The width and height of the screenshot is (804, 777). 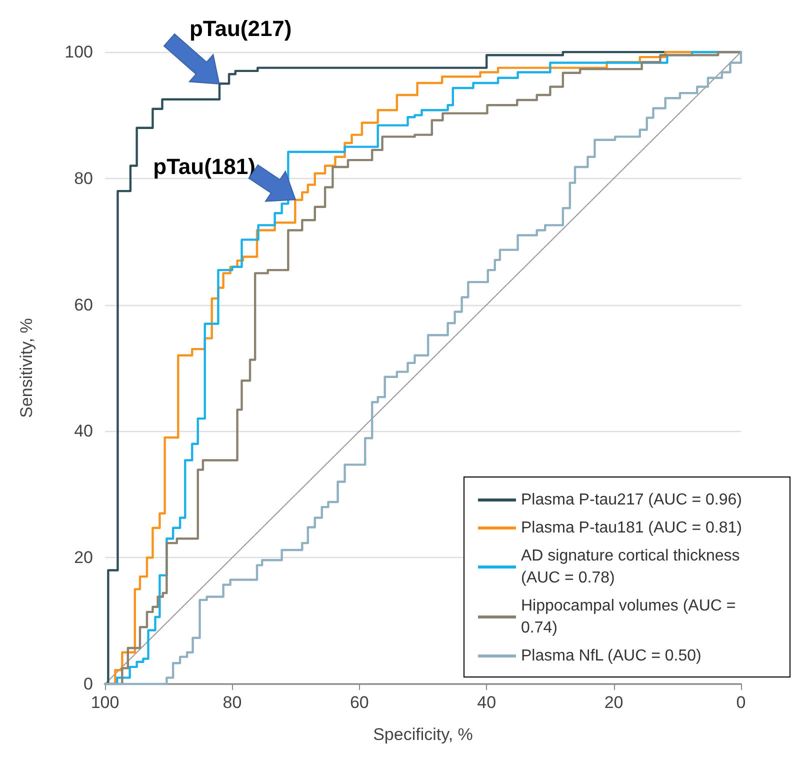 I want to click on legend-label: Plasma NfL (AUC = 0.50), so click(x=611, y=656).